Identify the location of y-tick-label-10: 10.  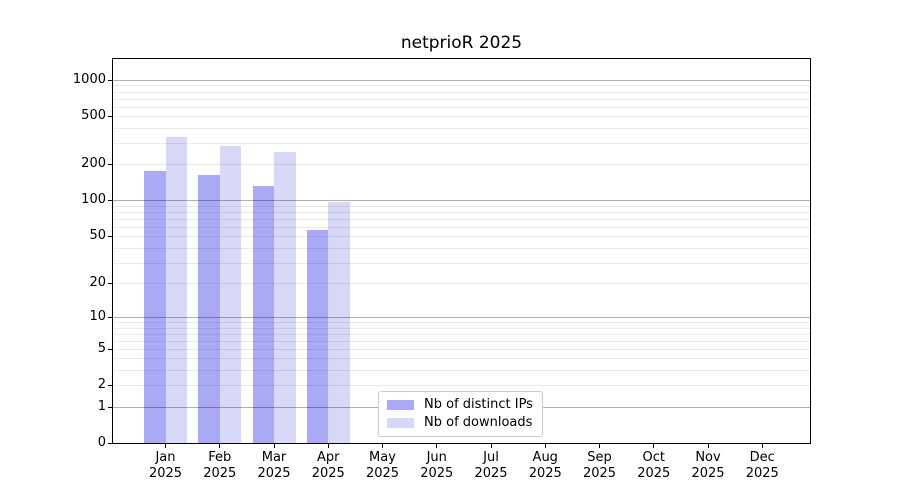
(97, 316).